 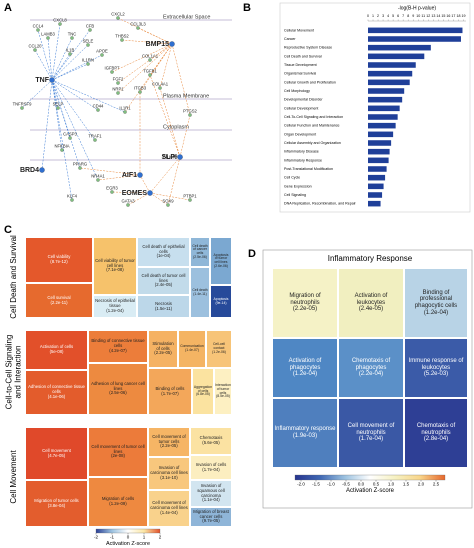 I want to click on node-label: CD44, so click(x=98, y=106).